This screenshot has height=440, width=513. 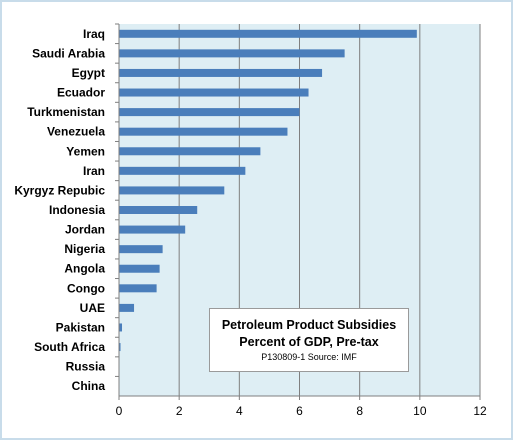 What do you see at coordinates (80, 327) in the screenshot?
I see `category-label: Pakistan` at bounding box center [80, 327].